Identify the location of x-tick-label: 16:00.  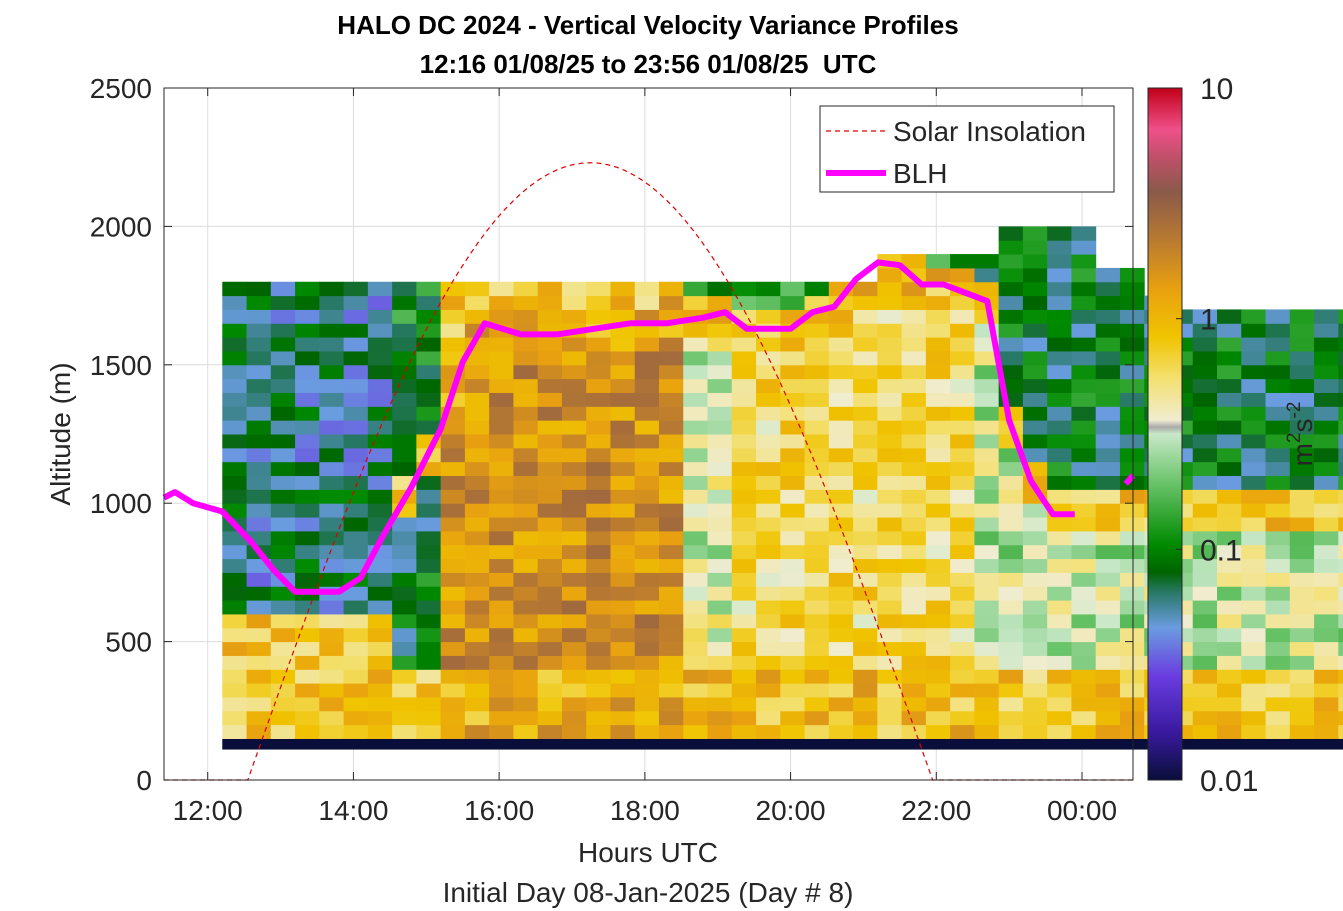
(499, 810).